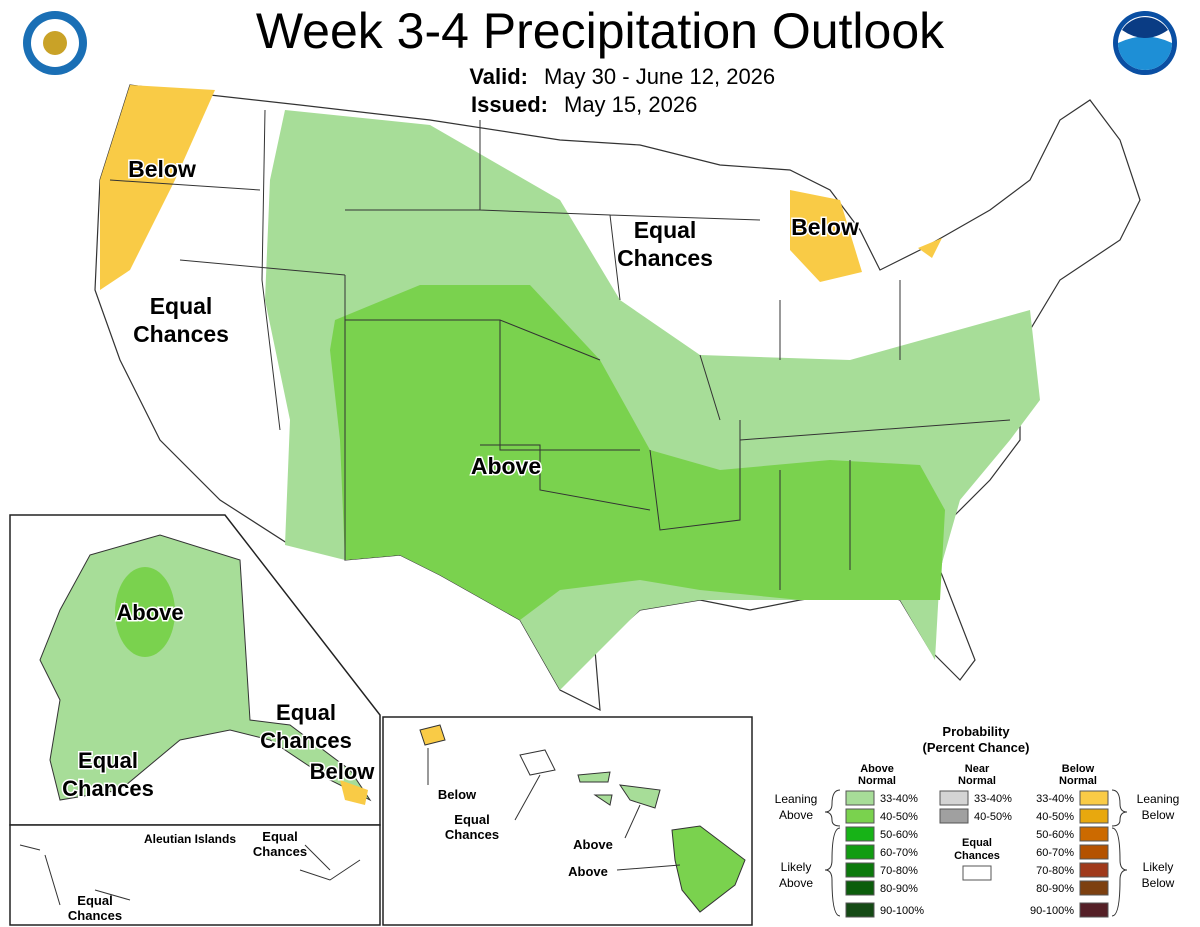 Image resolution: width=1200 pixels, height=927 pixels. Describe the element at coordinates (554, 809) in the screenshot. I see `pointer-lines` at that location.